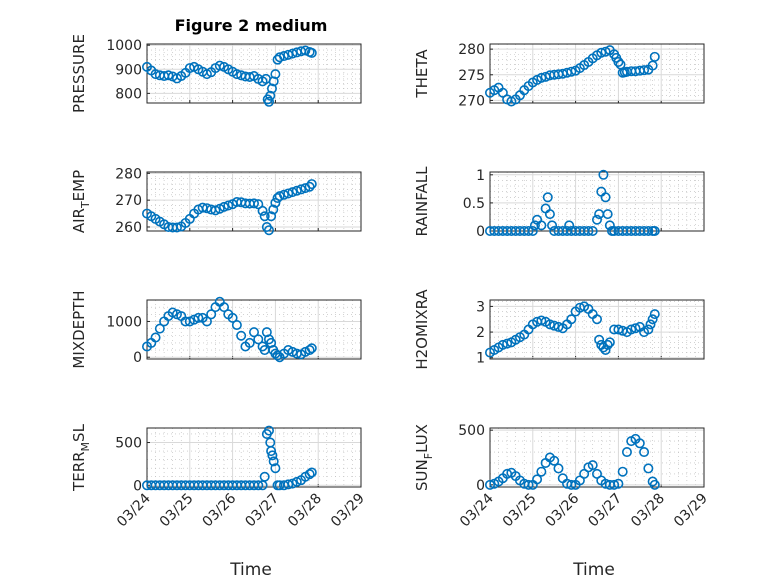 Image resolution: width=778 pixels, height=583 pixels. What do you see at coordinates (471, 76) in the screenshot?
I see `y-tick-label: 275` at bounding box center [471, 76].